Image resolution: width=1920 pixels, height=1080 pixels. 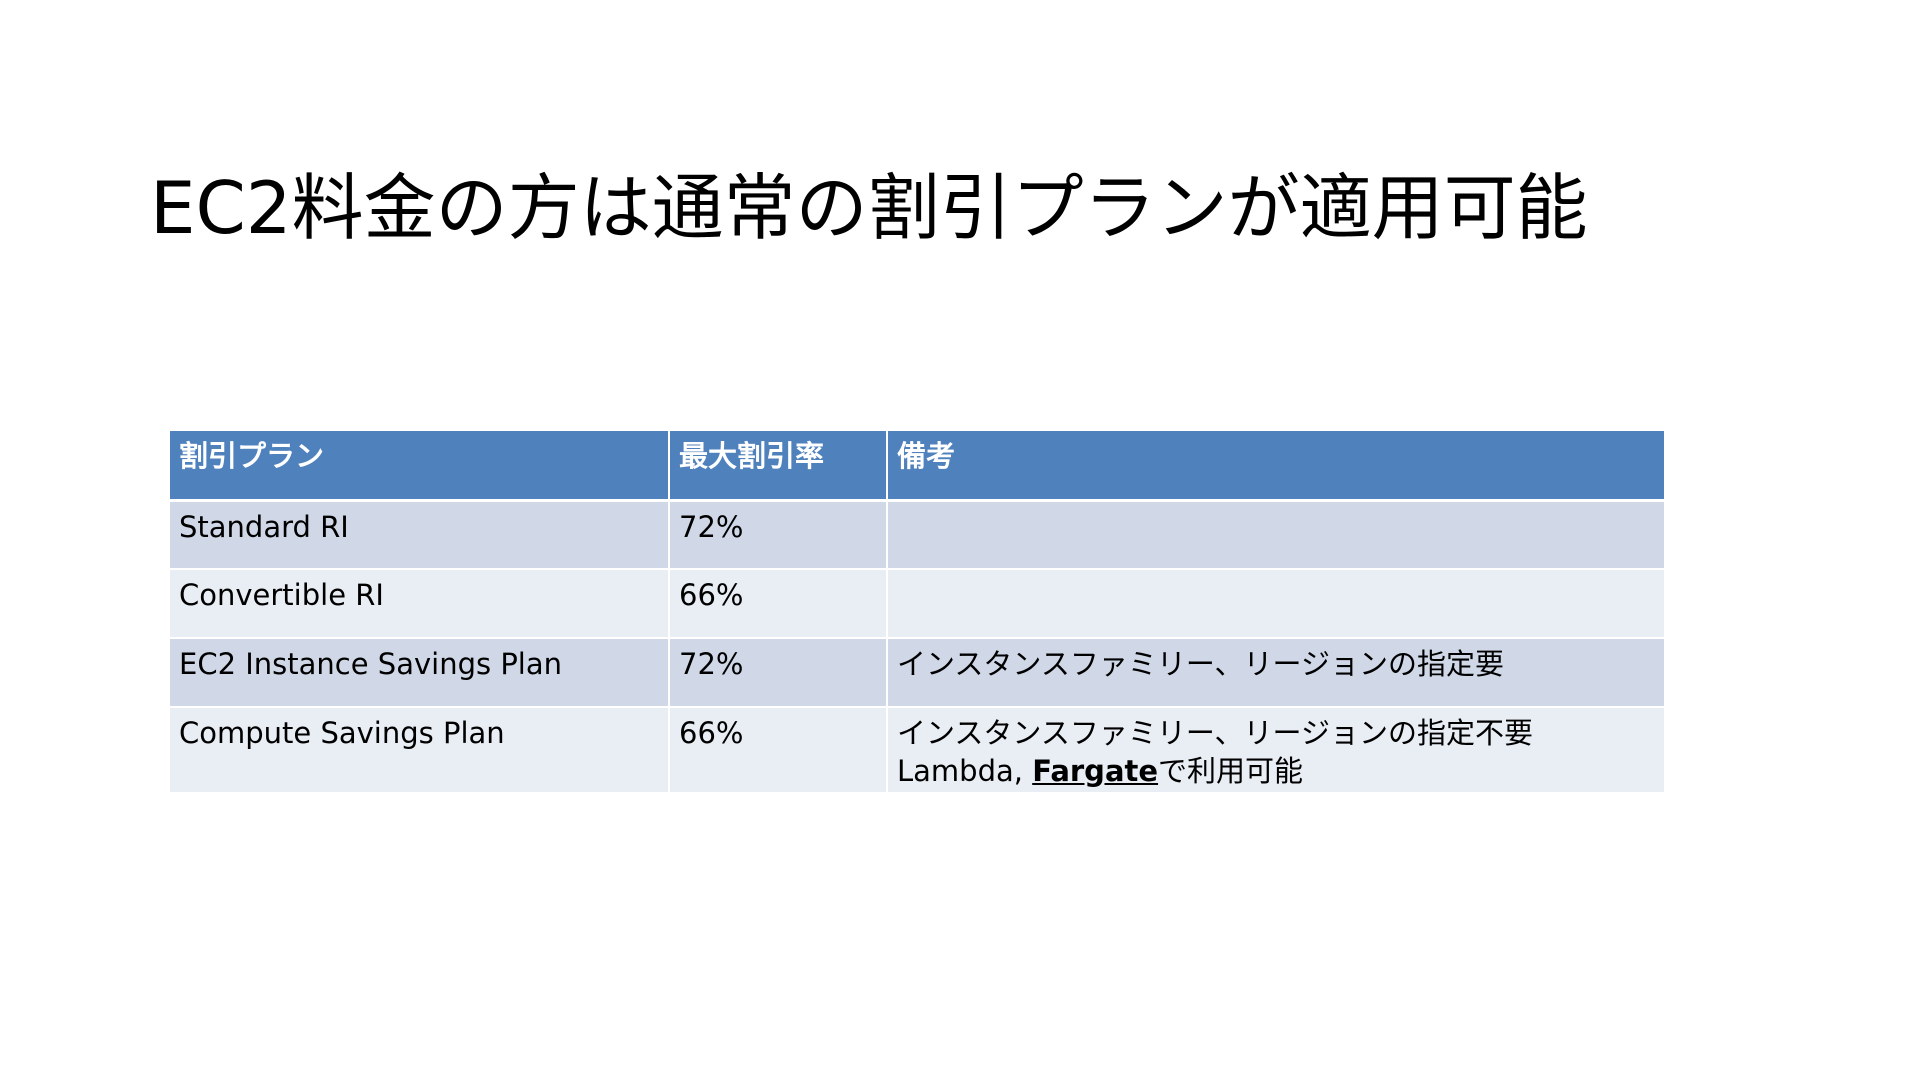 I want to click on cell-plan: EC2 Instance Savings Plan, so click(x=420, y=673).